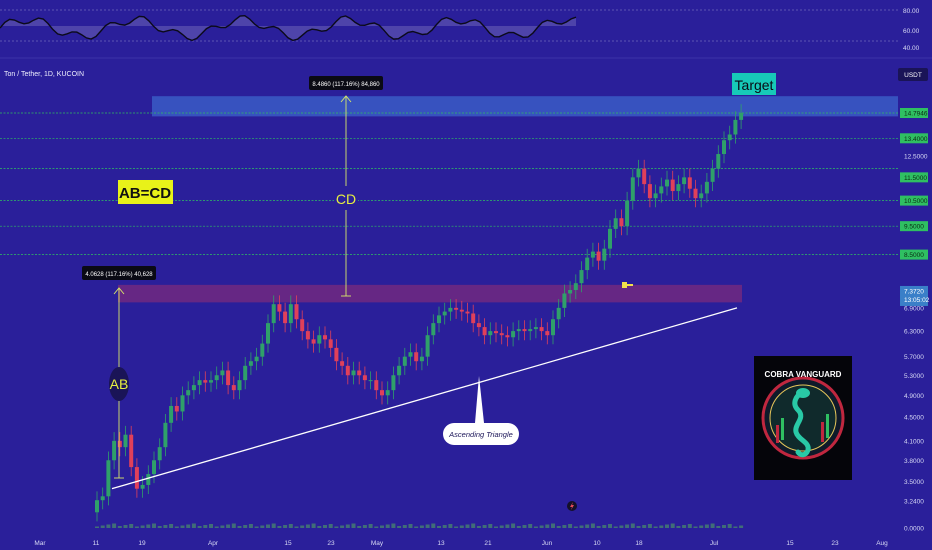  Describe the element at coordinates (627, 285) in the screenshot. I see `flag-icon` at that location.